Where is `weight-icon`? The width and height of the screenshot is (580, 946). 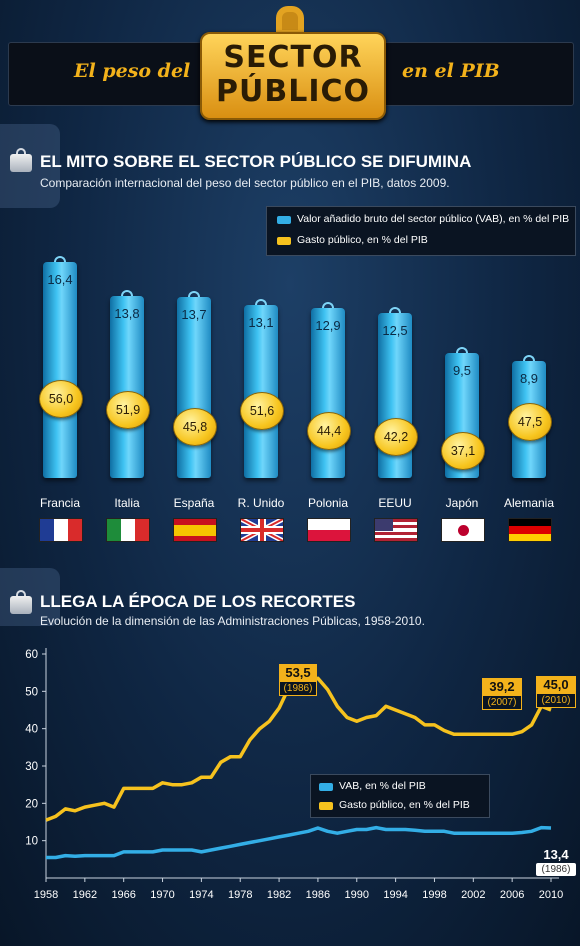
weight-icon is located at coordinates (21, 163).